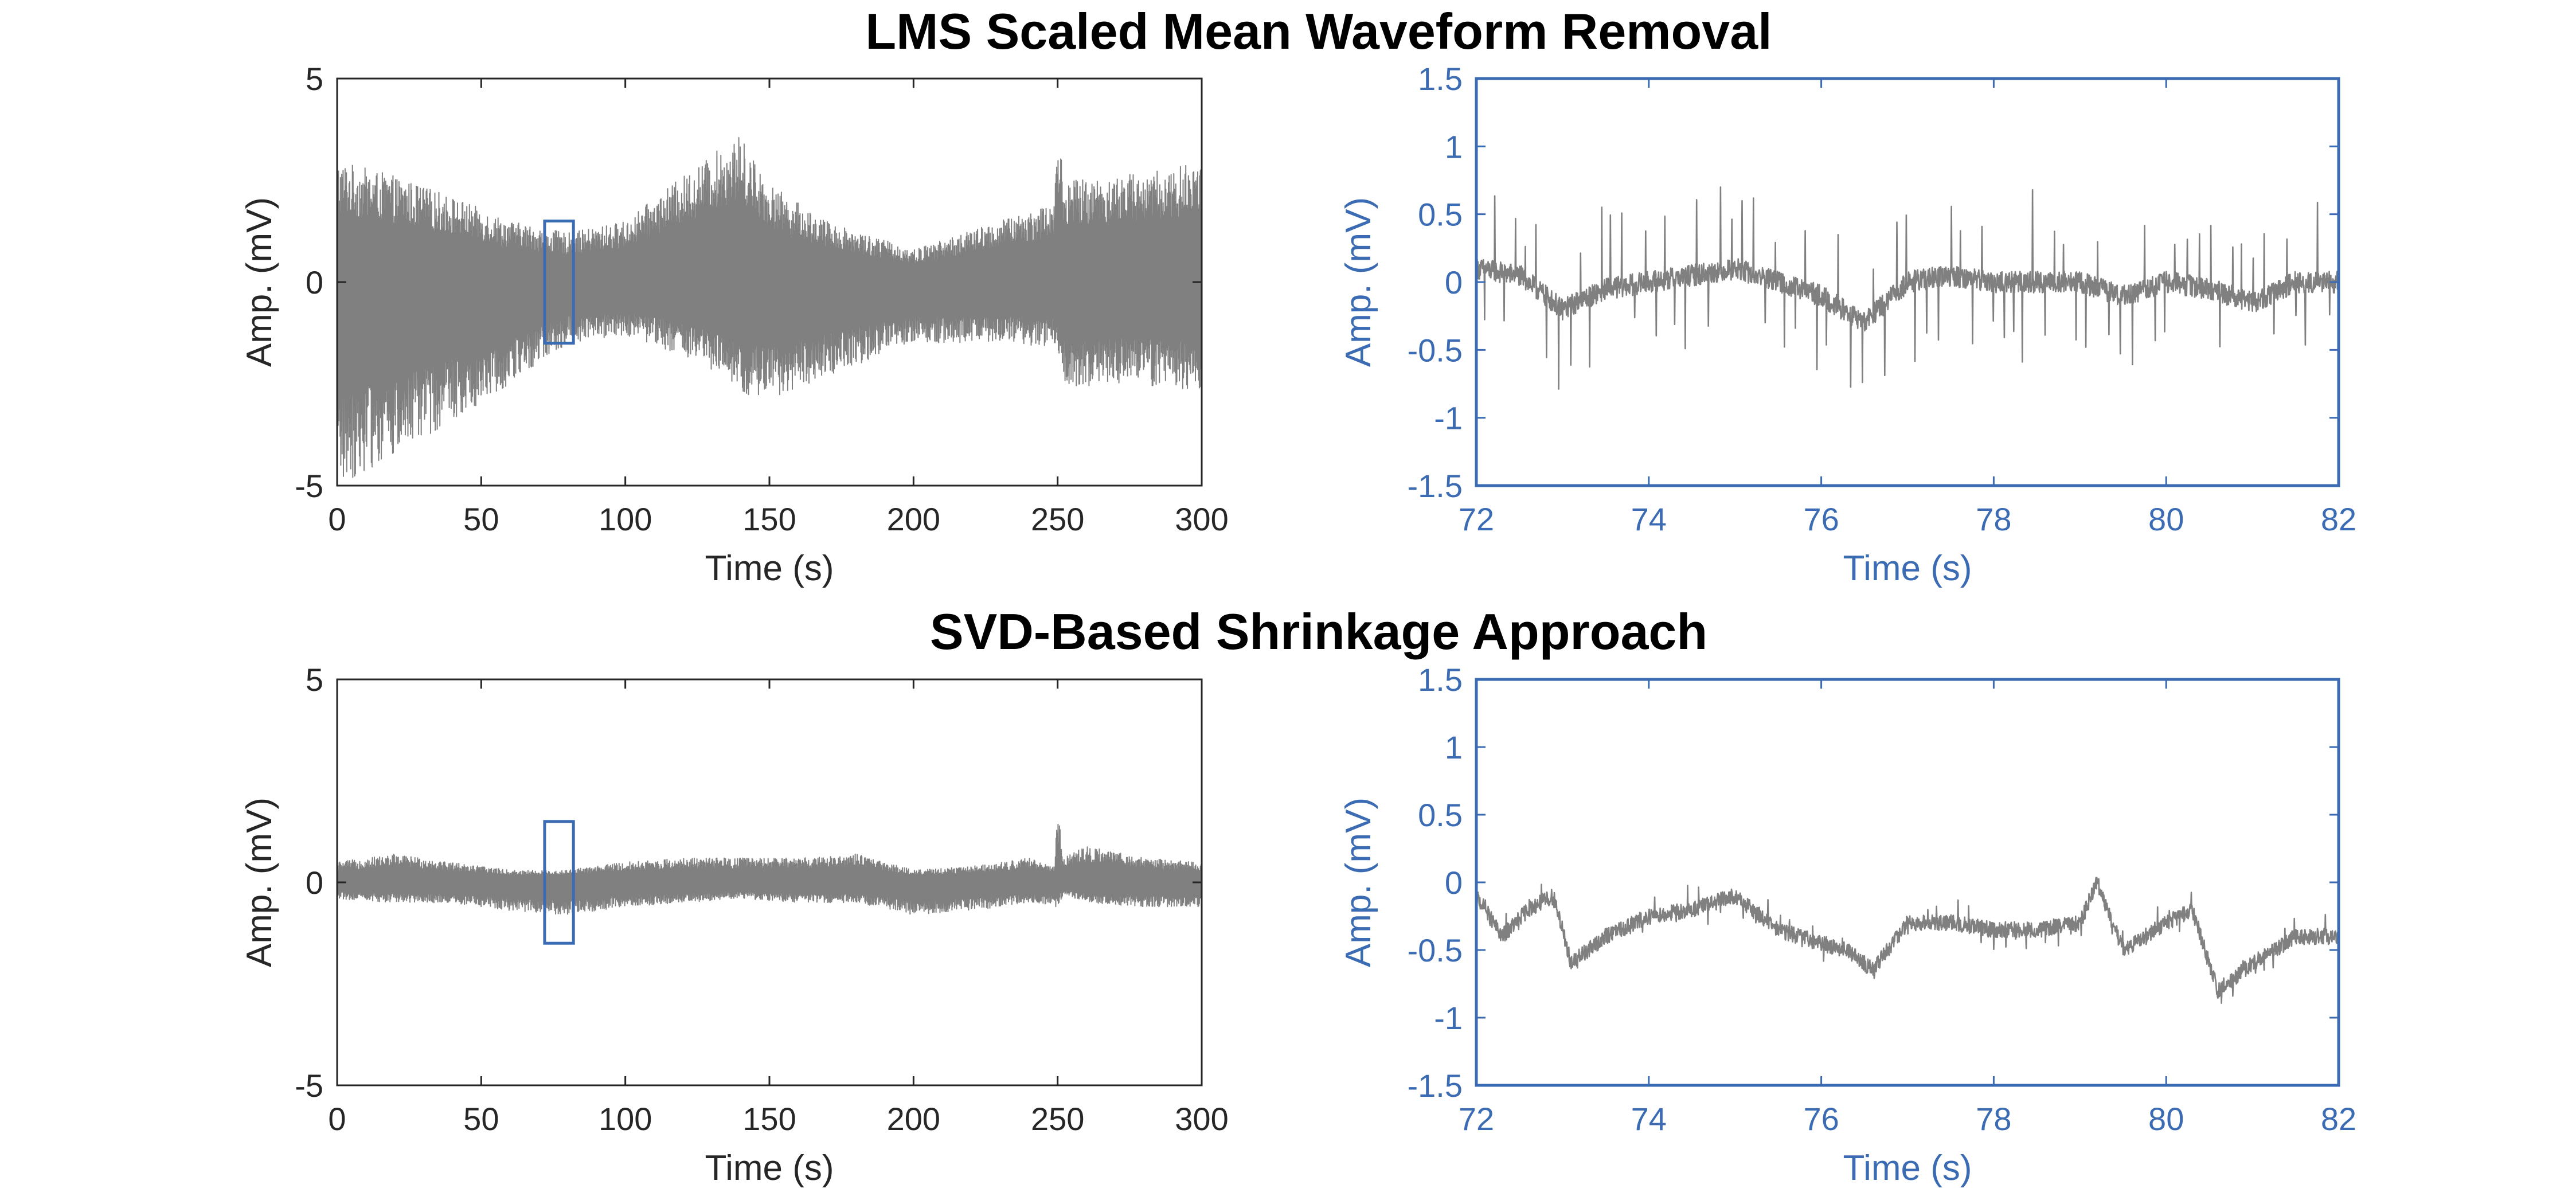 The height and width of the screenshot is (1204, 2576). I want to click on axes-frame, so click(1907, 883).